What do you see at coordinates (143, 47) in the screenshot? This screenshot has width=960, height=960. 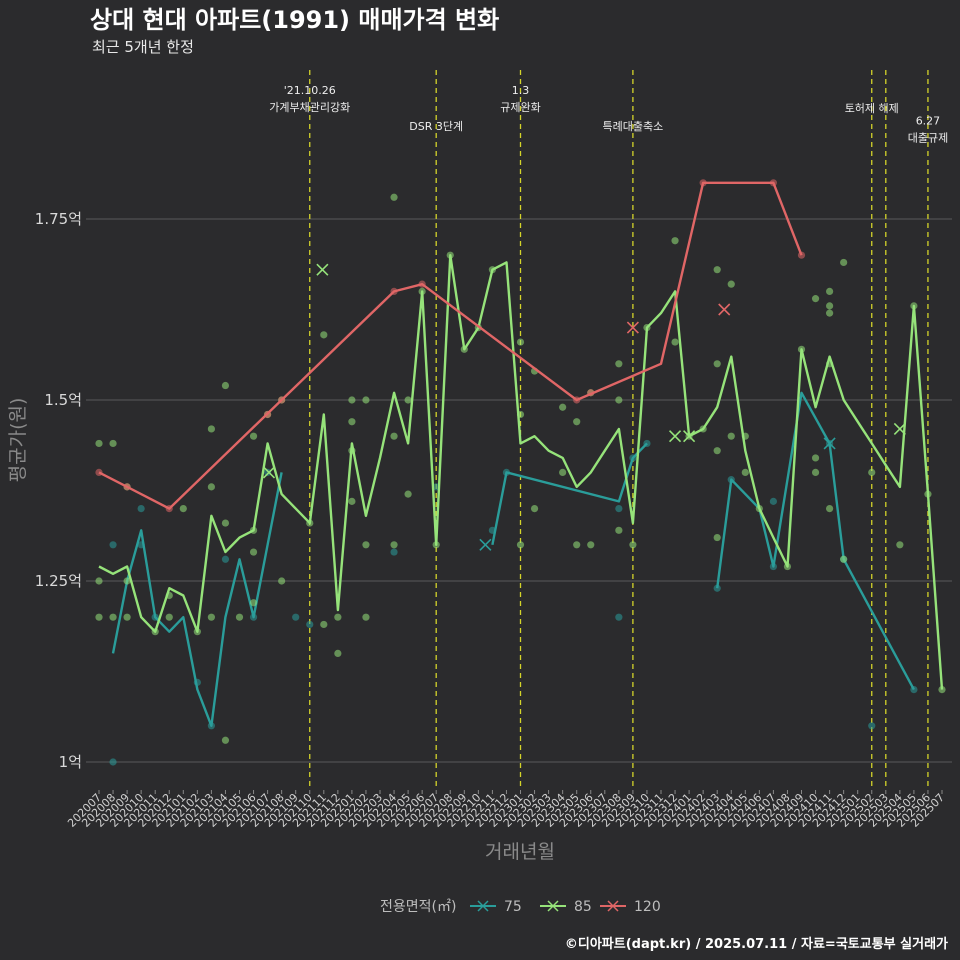 I see `chart-subtitle: 최근 5개년 한정` at bounding box center [143, 47].